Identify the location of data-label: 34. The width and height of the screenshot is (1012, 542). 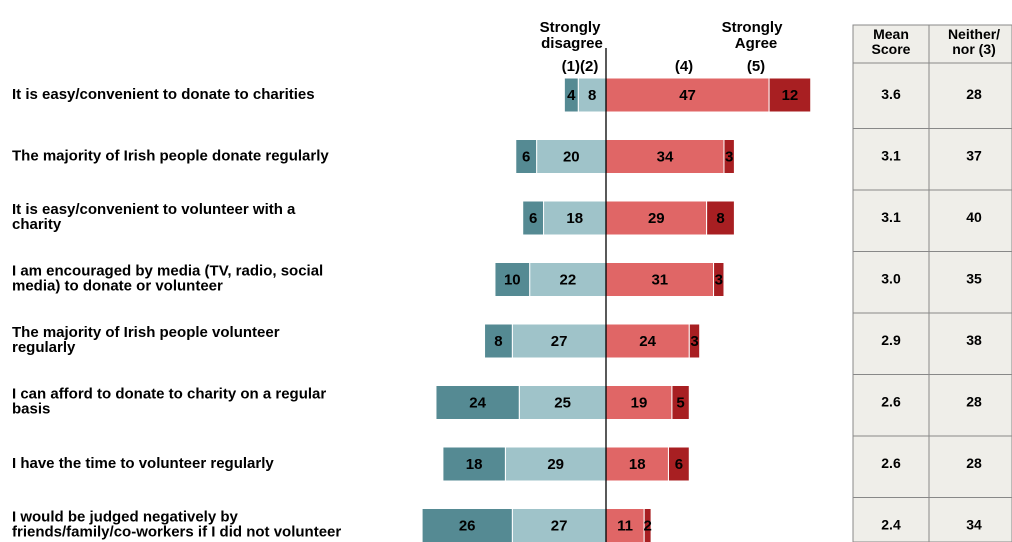
(665, 157).